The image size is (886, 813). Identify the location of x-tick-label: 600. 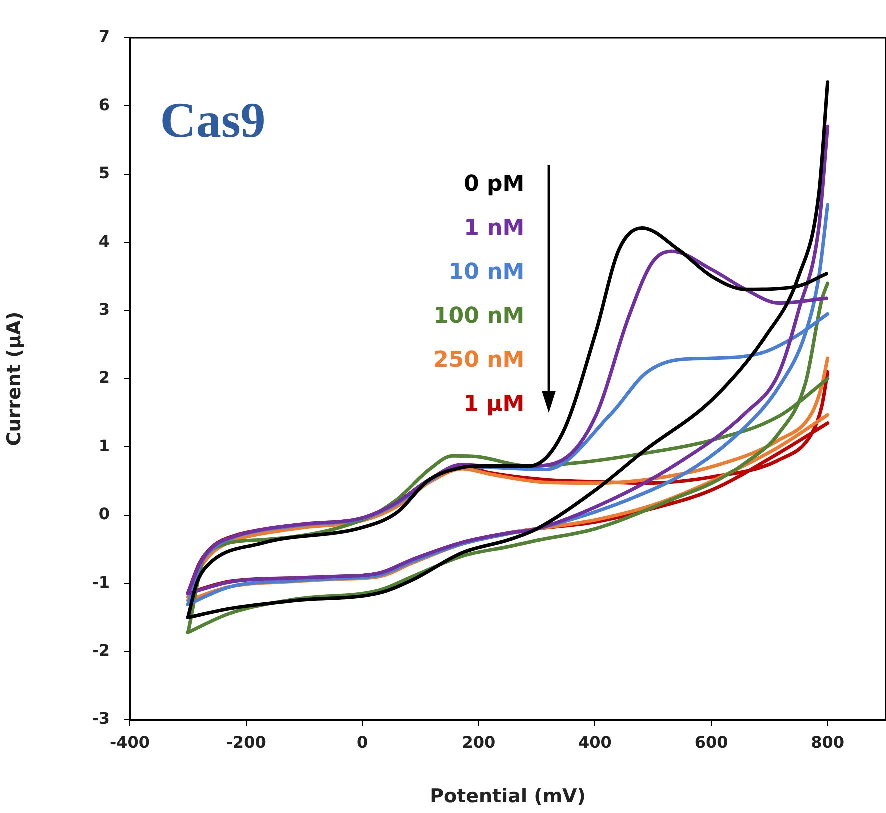
(711, 742).